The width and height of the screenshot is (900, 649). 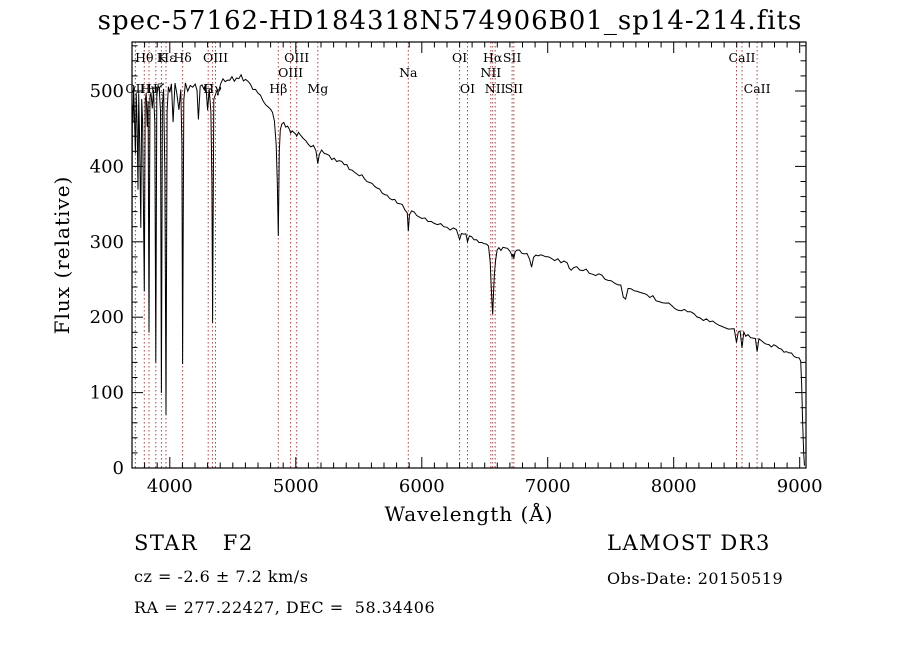 I want to click on spectral-line-label: Hε, so click(x=166, y=57).